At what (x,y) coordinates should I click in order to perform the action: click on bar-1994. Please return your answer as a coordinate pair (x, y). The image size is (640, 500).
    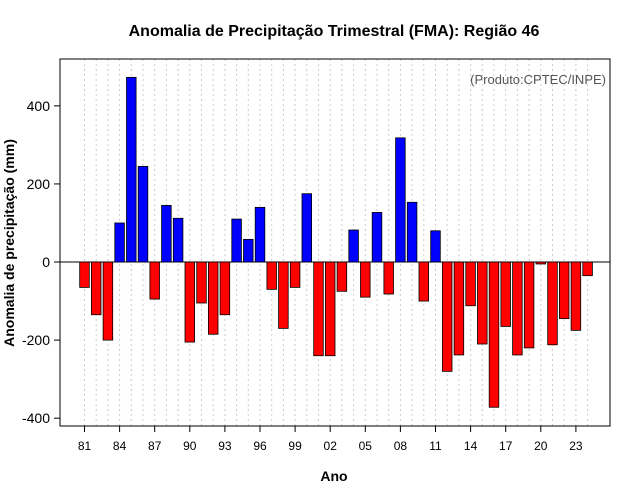
    Looking at the image, I should click on (236, 240).